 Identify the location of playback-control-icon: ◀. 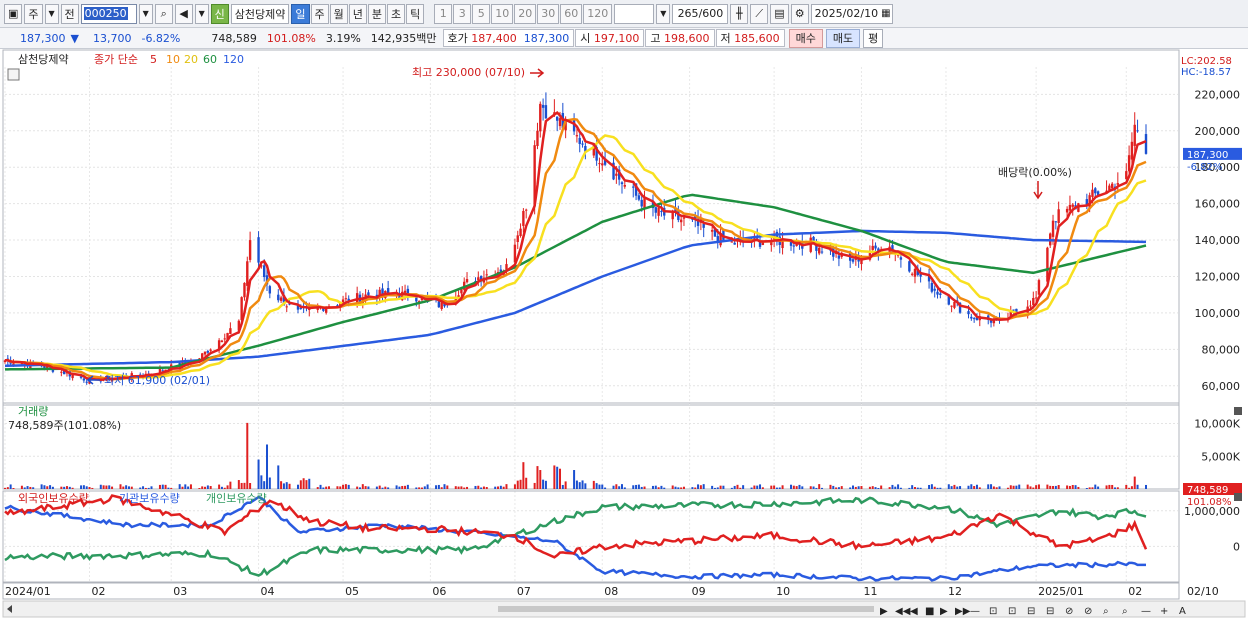
(914, 611).